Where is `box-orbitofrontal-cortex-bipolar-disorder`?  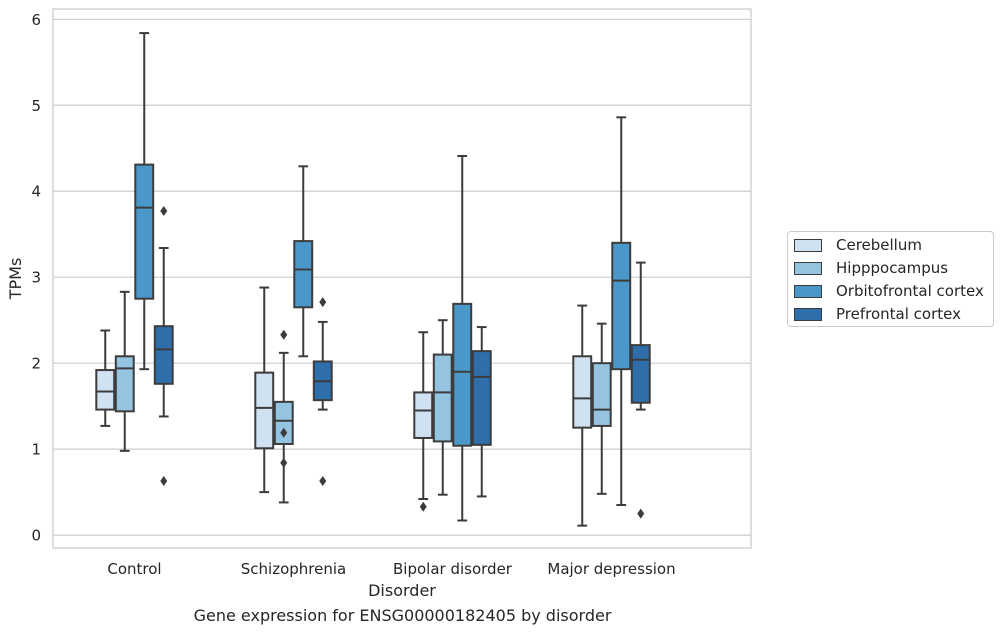 box-orbitofrontal-cortex-bipolar-disorder is located at coordinates (462, 338).